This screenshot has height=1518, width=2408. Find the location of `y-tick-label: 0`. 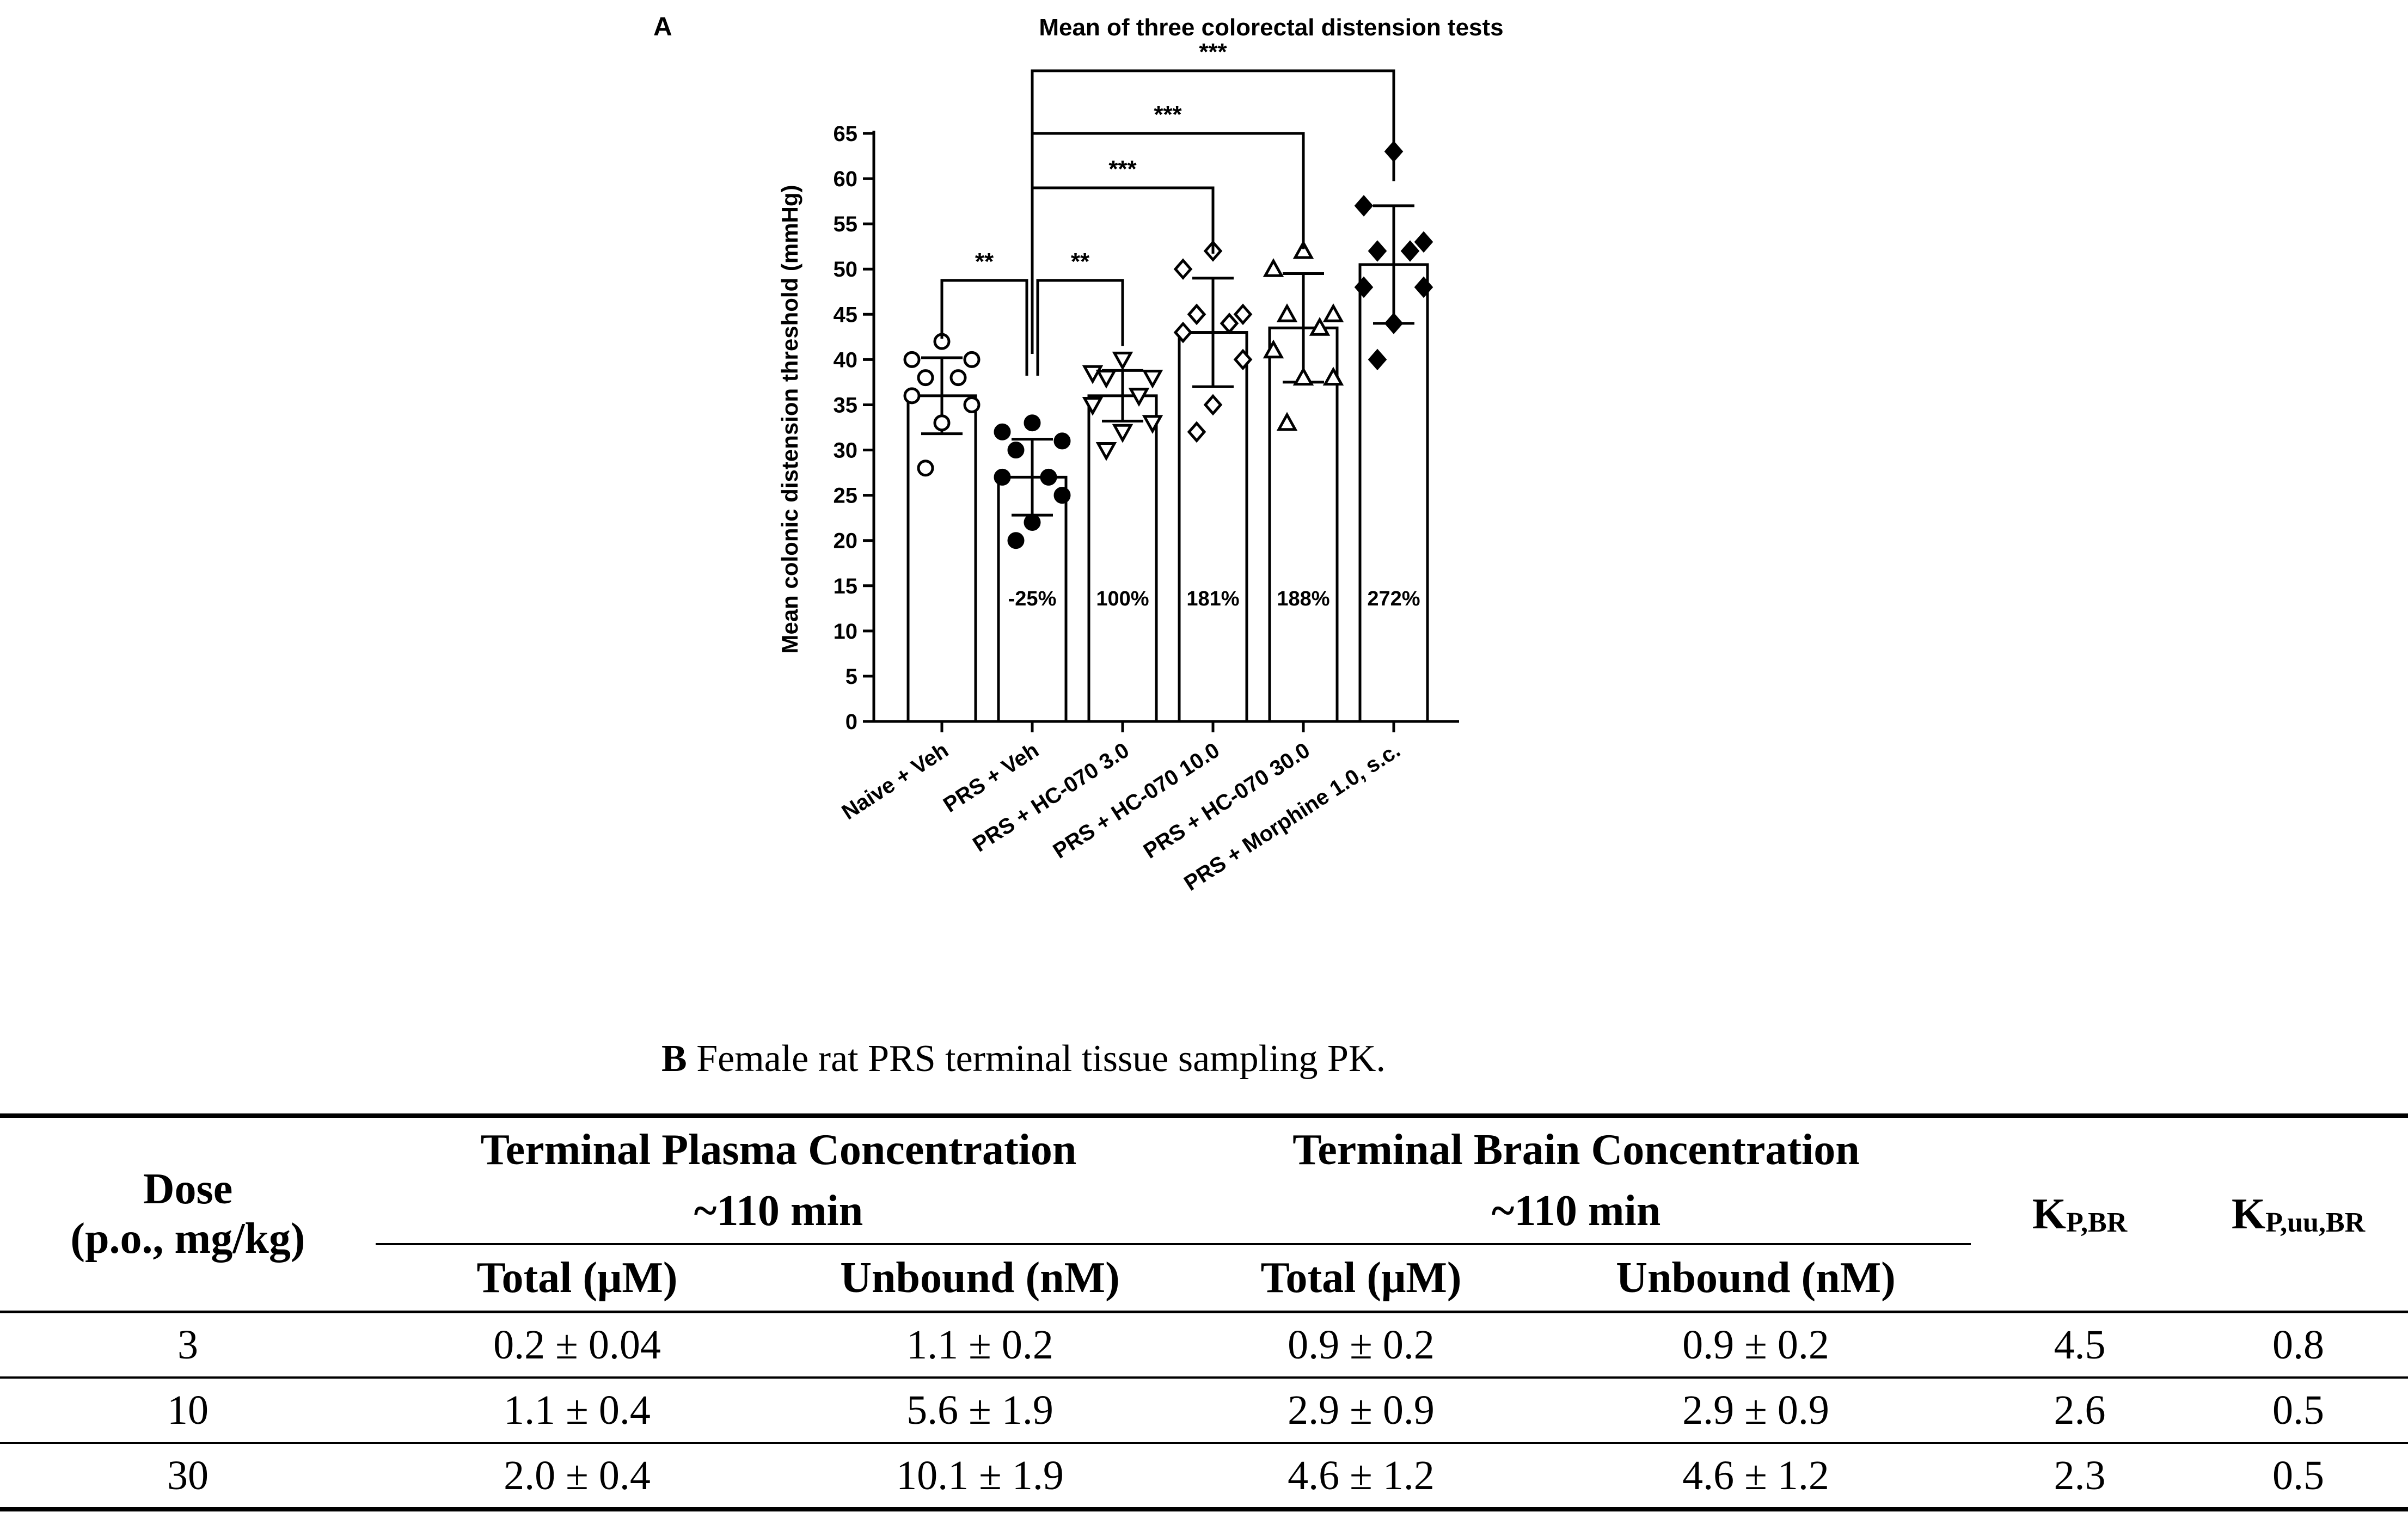

y-tick-label: 0 is located at coordinates (851, 722).